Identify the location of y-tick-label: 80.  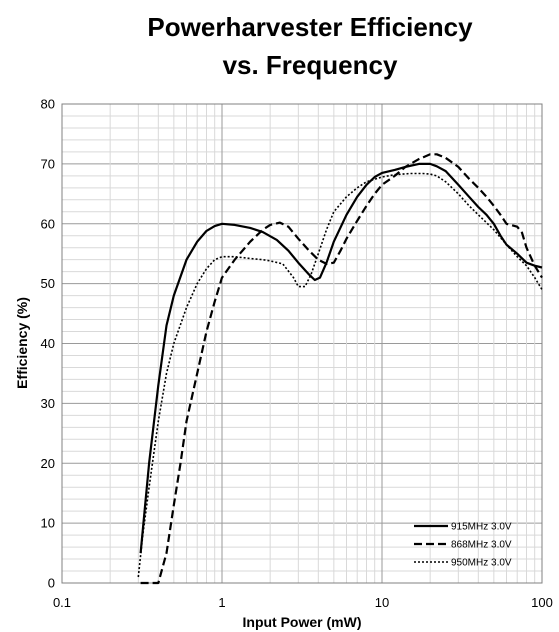
(48, 104).